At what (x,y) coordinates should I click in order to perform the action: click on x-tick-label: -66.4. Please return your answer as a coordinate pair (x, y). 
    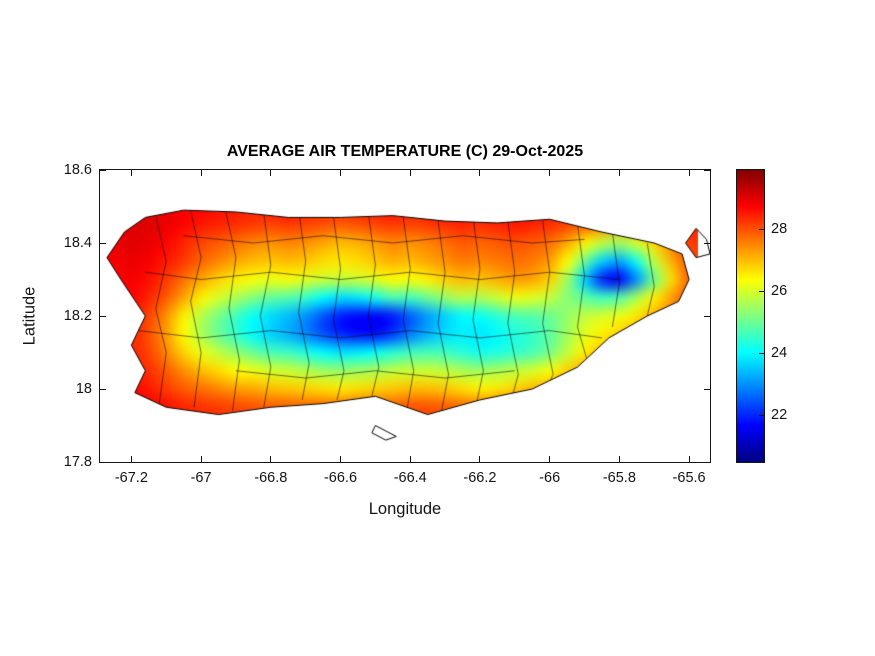
    Looking at the image, I should click on (410, 478).